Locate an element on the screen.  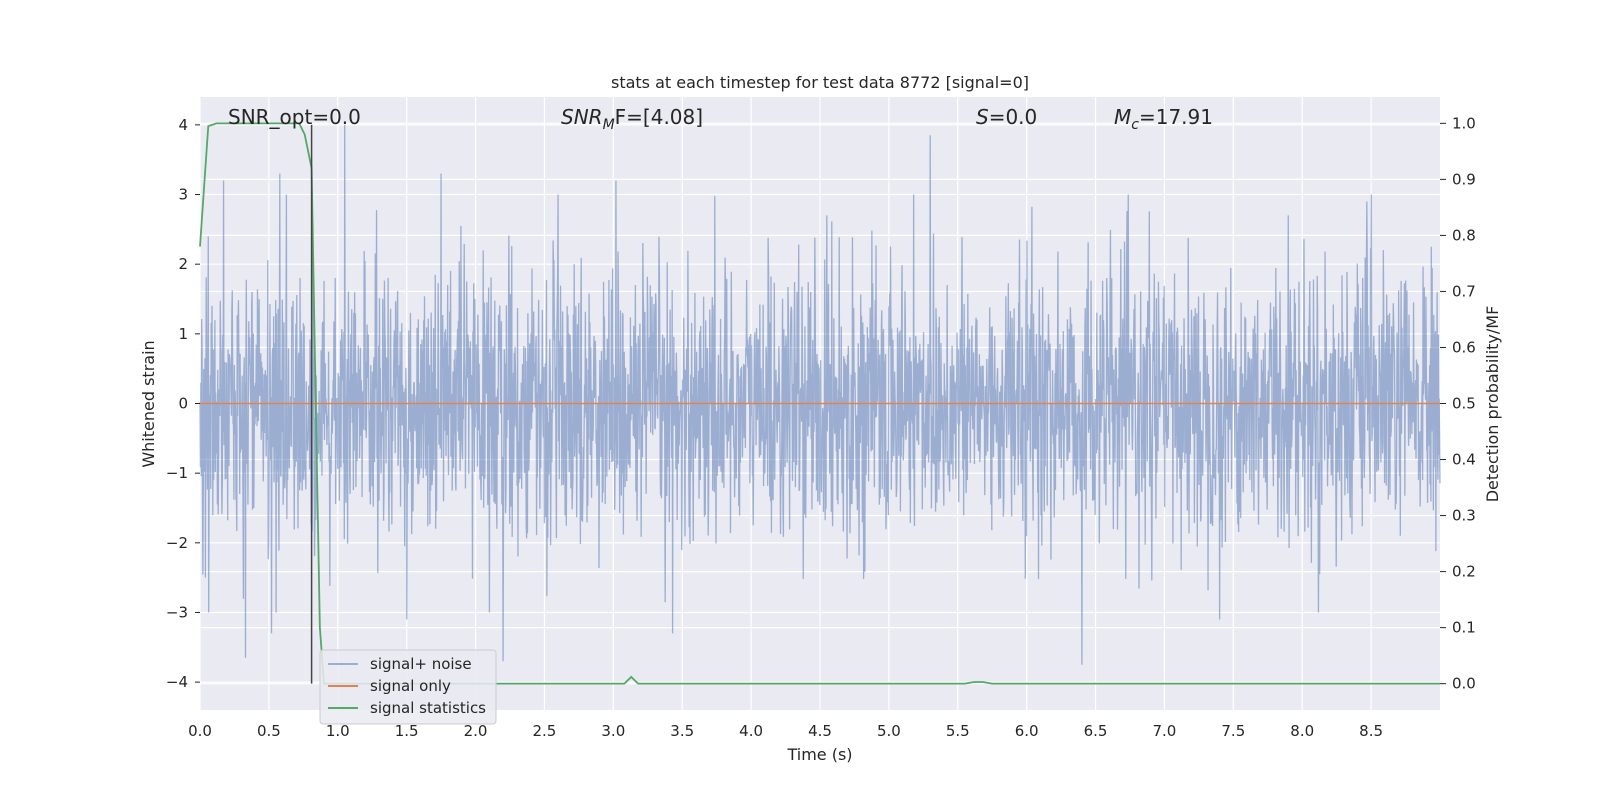
y-tick-left-label: 2 is located at coordinates (183, 264).